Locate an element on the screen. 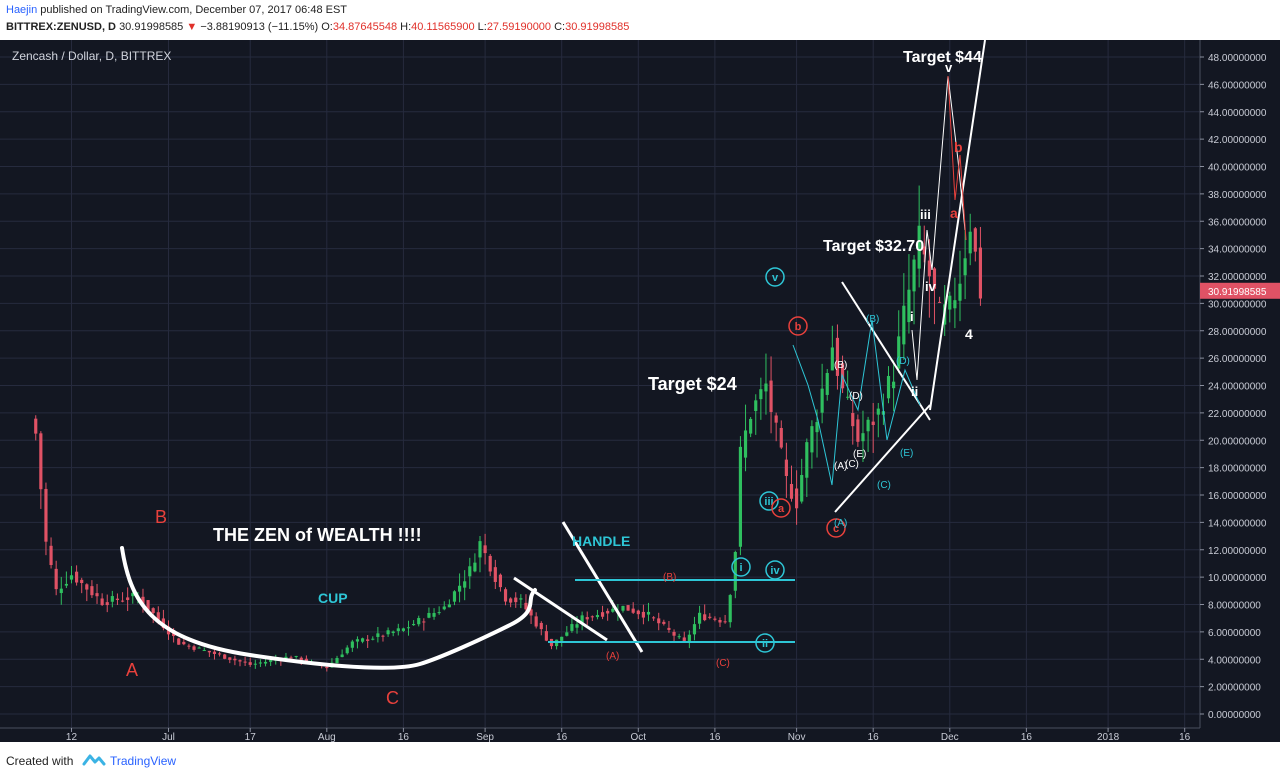 This screenshot has height=778, width=1280. price-tick-label: 28.00000000 is located at coordinates (1237, 332).